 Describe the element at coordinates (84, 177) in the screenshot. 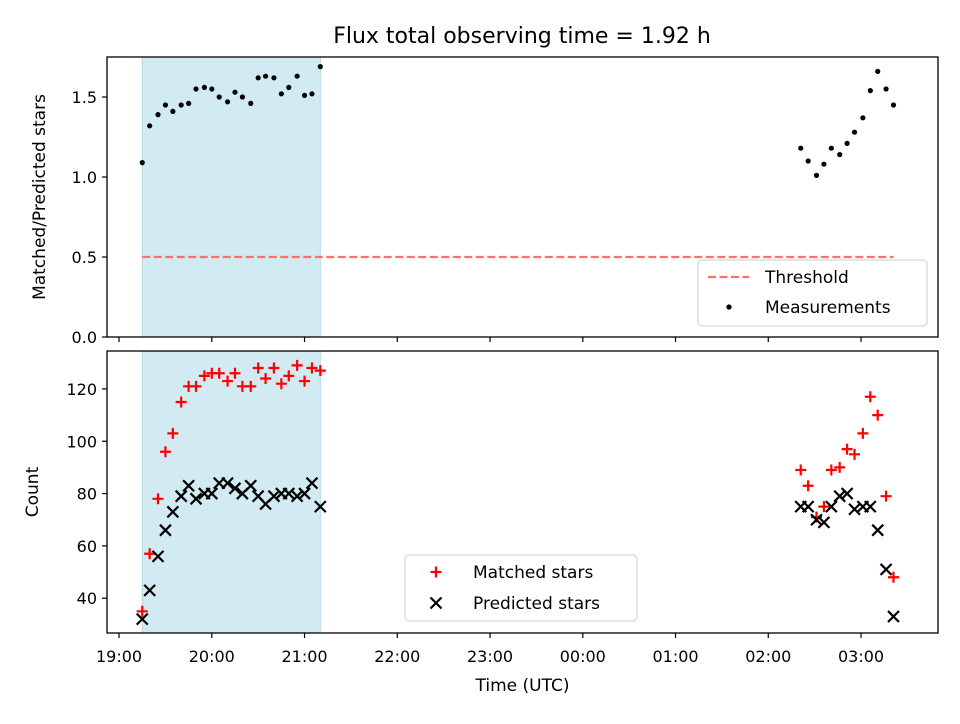

I see `y-tick-label: 1.0` at that location.